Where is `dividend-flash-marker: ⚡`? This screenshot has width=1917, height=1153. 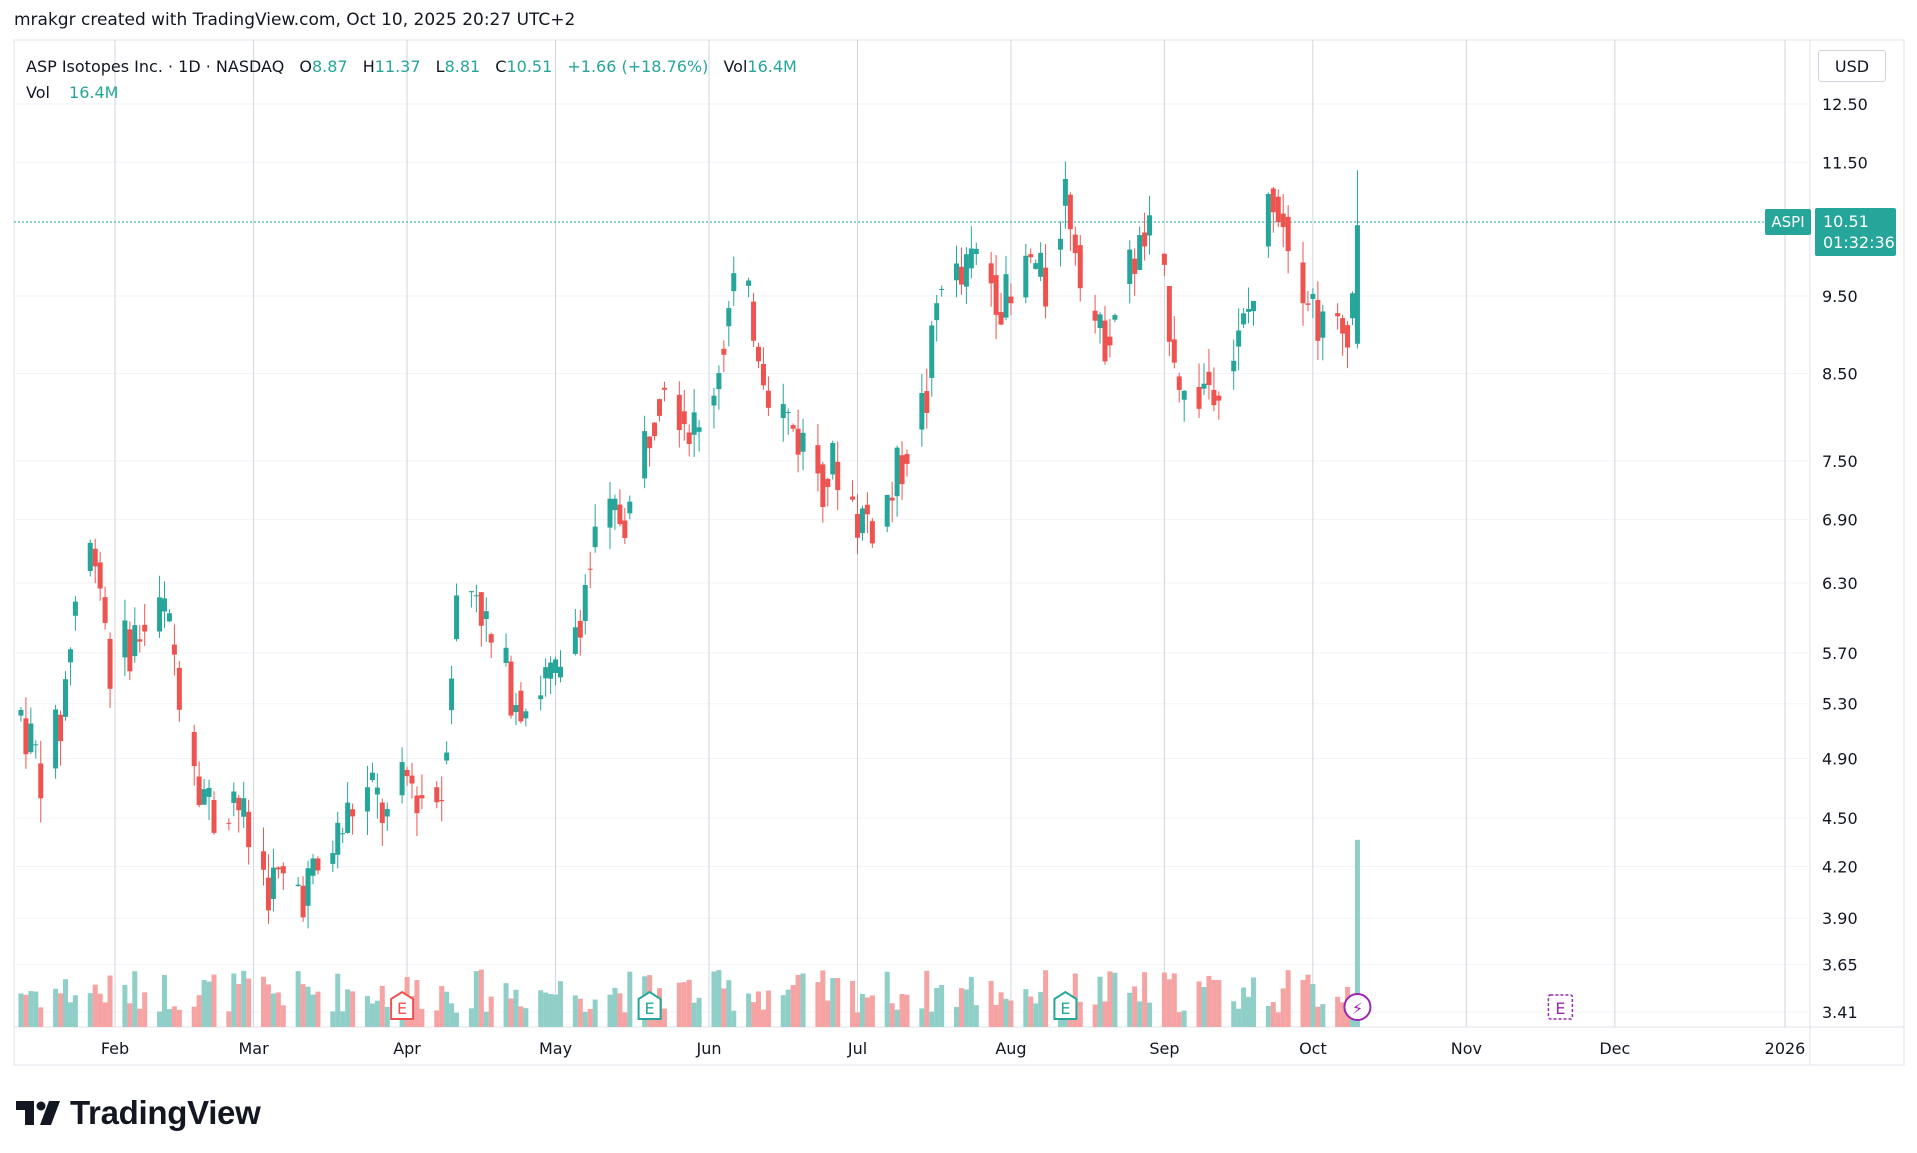
dividend-flash-marker: ⚡ is located at coordinates (1357, 1007).